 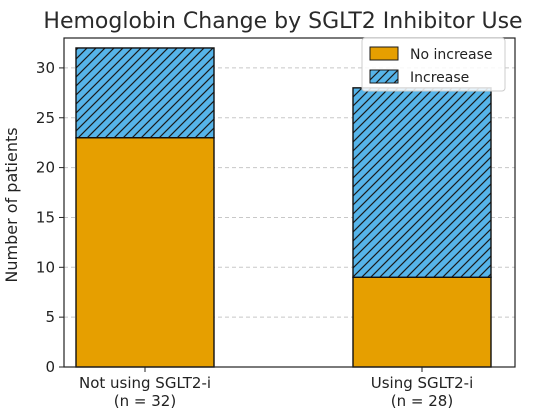 What do you see at coordinates (433, 64) in the screenshot?
I see `legend: No increase Increase` at bounding box center [433, 64].